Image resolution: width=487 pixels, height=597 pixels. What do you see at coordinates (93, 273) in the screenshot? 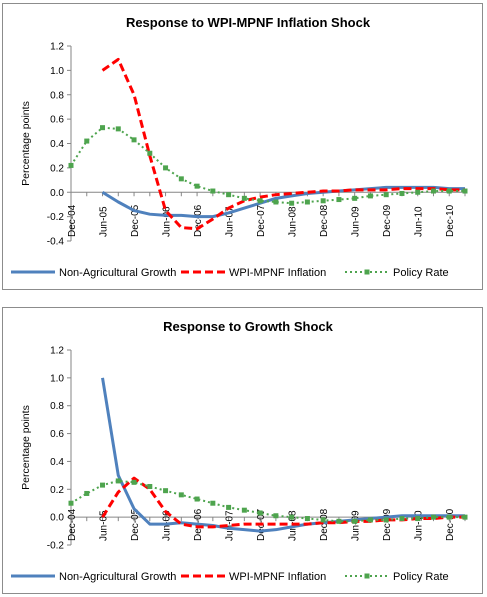
I see `legend-item: Non-Agricultural Growth` at bounding box center [93, 273].